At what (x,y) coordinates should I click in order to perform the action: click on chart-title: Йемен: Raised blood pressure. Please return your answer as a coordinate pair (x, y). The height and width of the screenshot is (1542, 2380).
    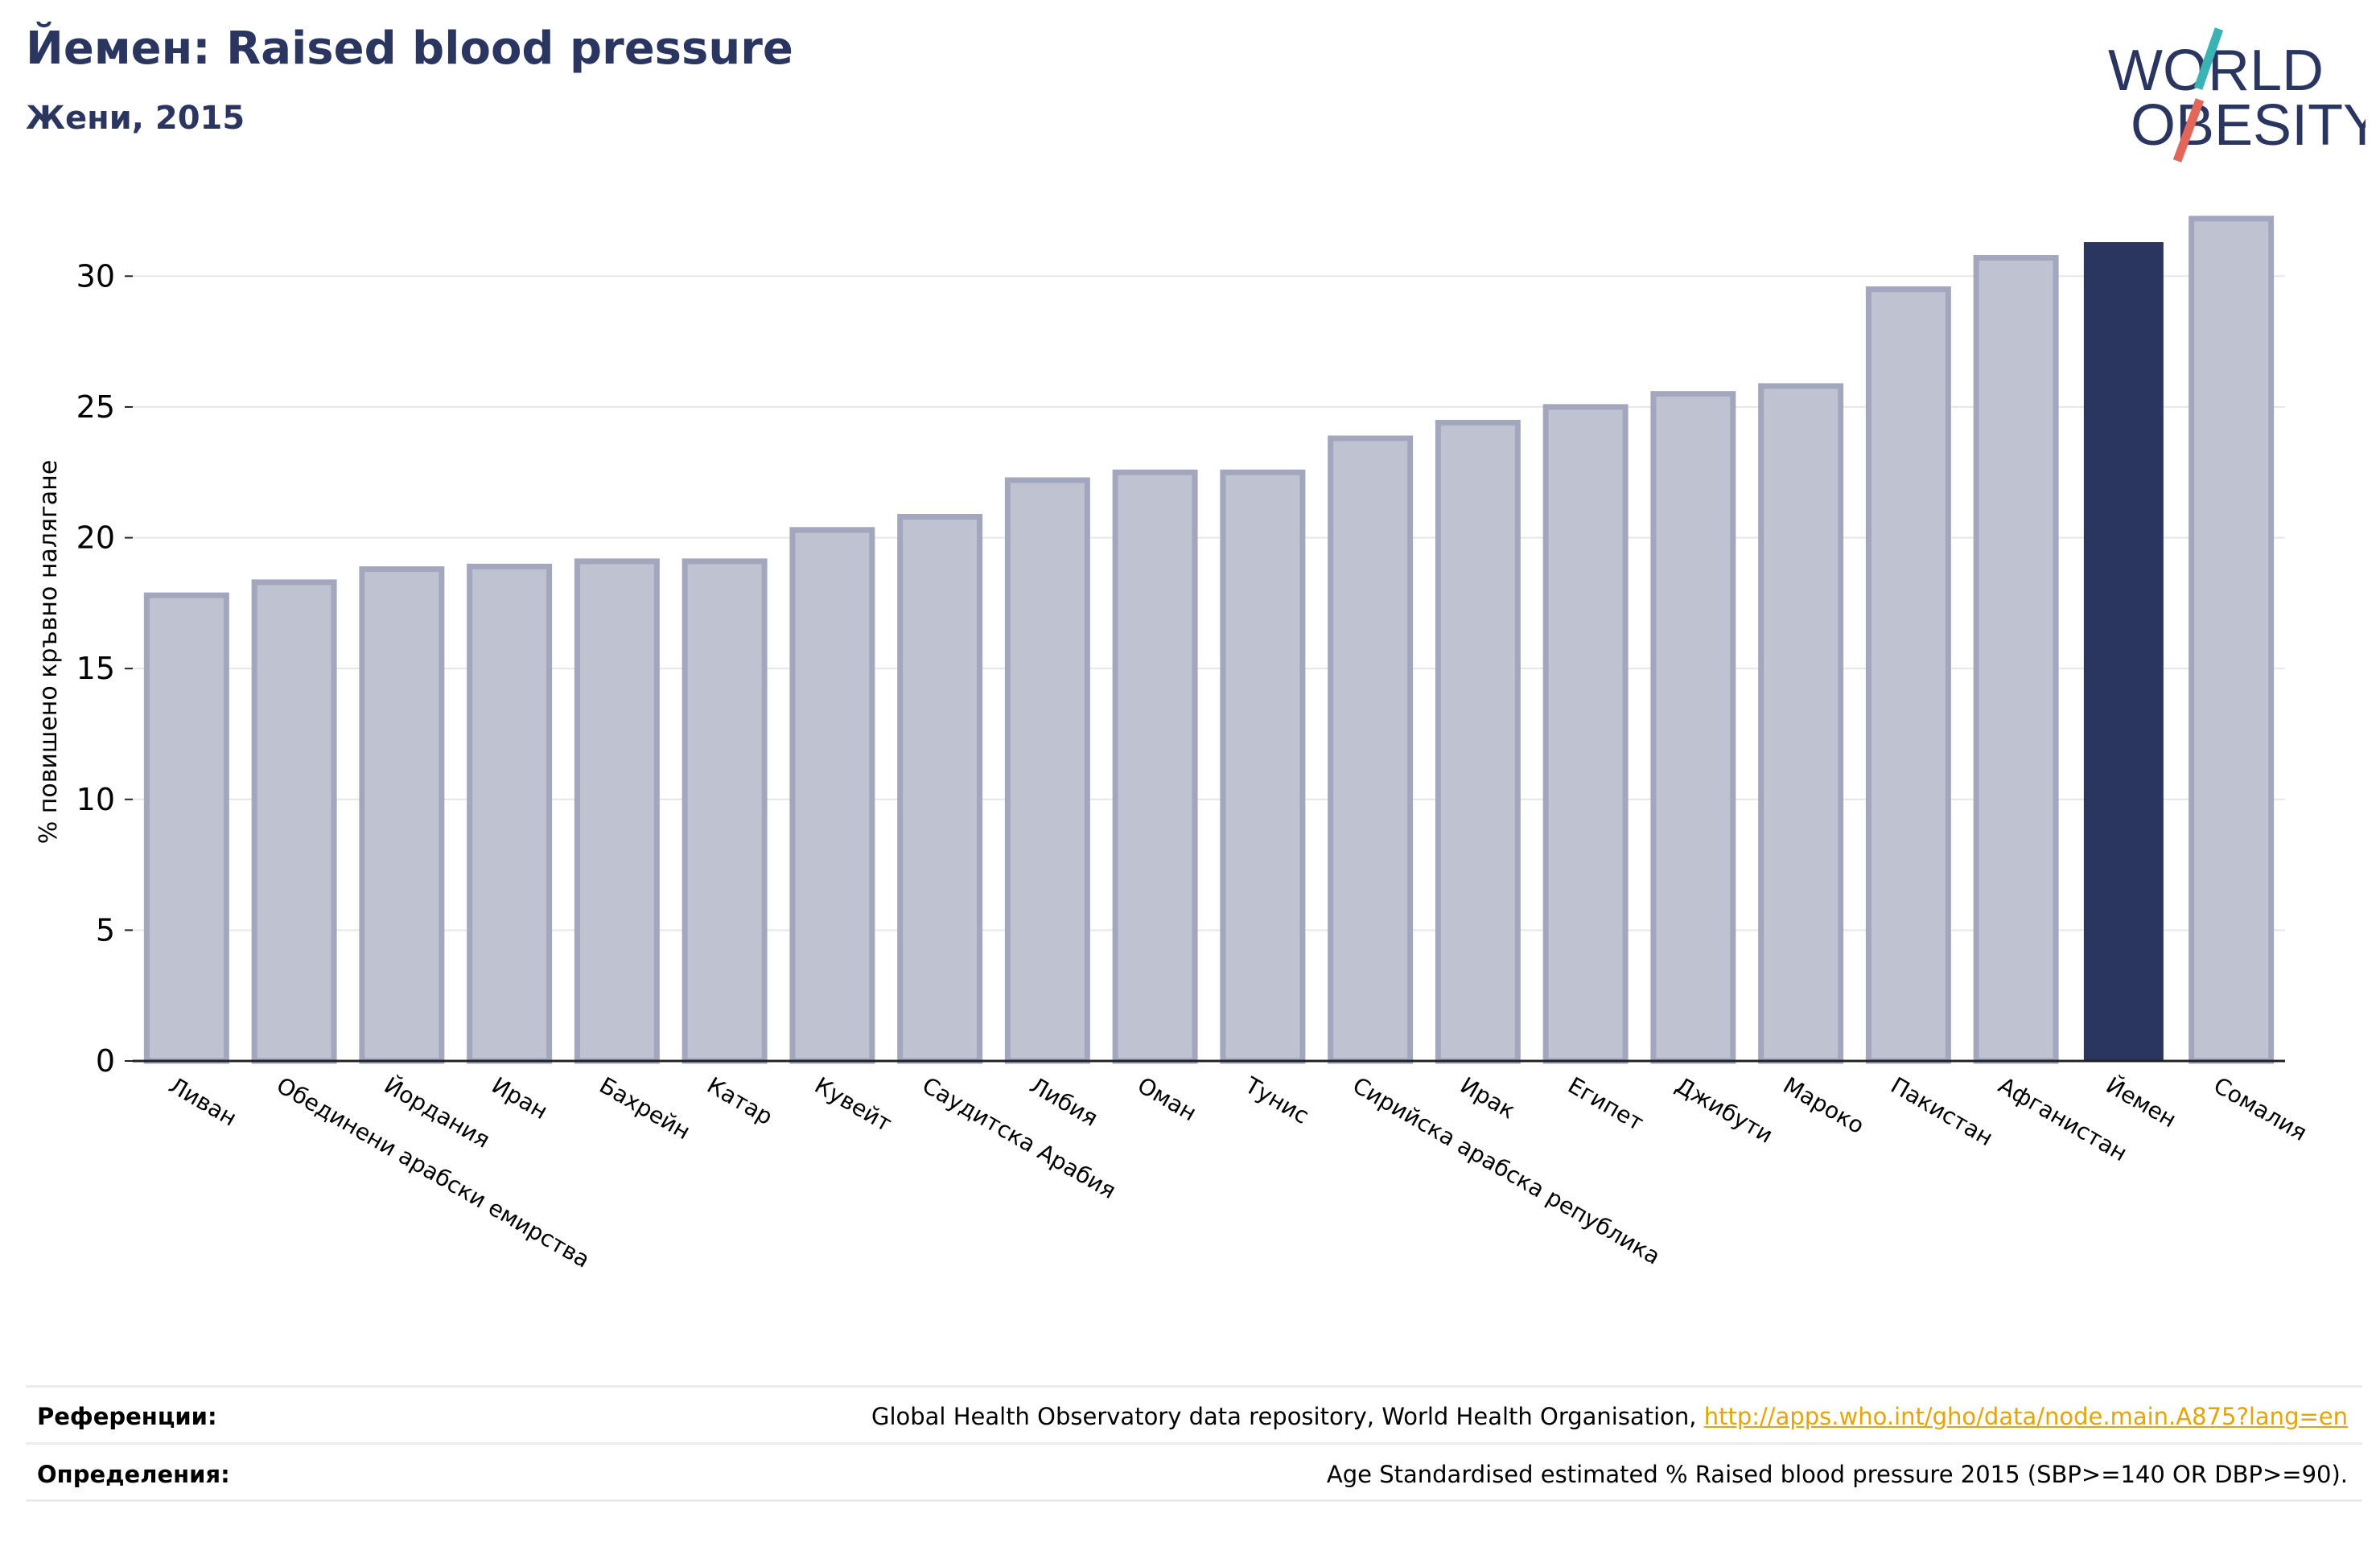
    Looking at the image, I should click on (409, 49).